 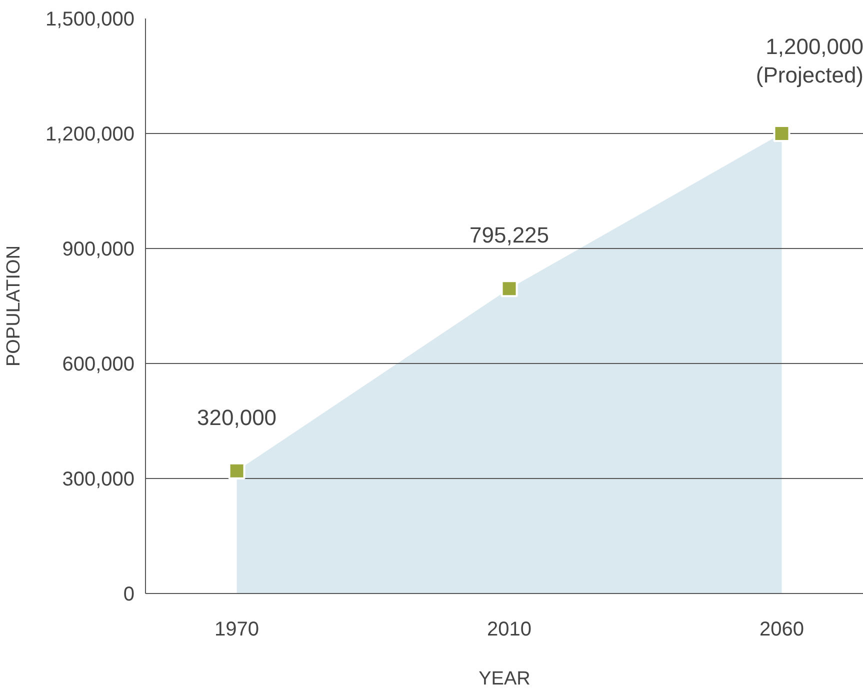 I want to click on x-tick-label: 2010, so click(x=509, y=629).